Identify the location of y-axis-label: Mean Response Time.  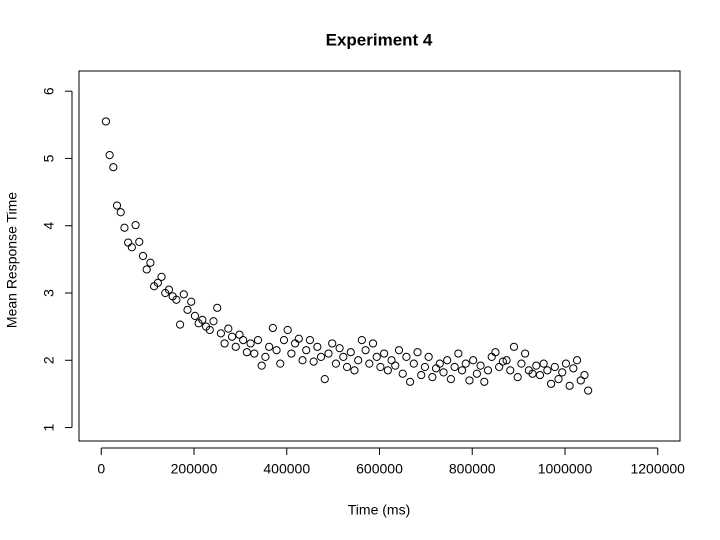
(12, 260).